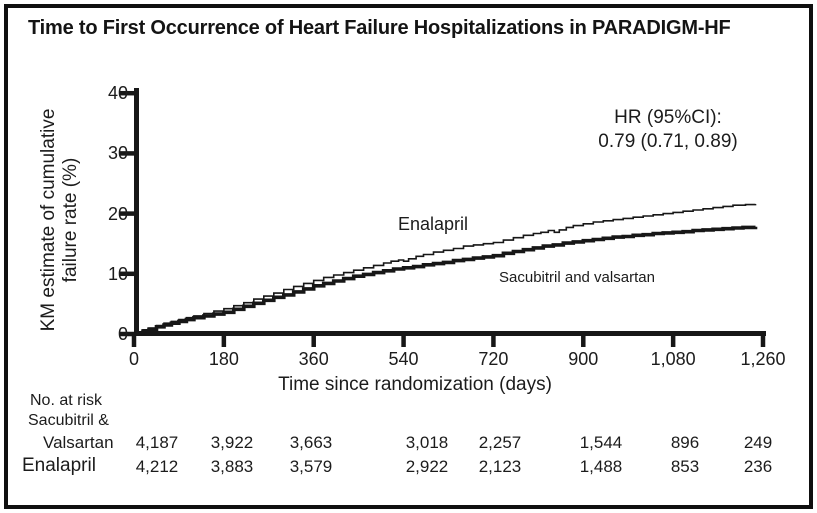 This screenshot has height=513, width=817. I want to click on risk-count-cell: 249, so click(758, 442).